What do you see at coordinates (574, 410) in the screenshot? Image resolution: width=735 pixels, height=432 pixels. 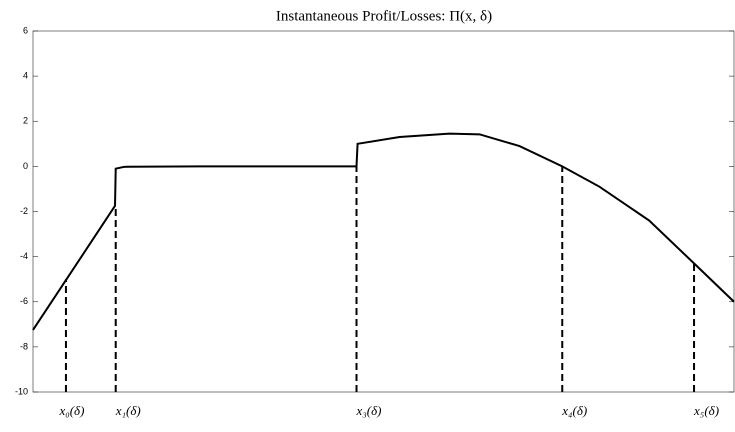 I see `marker-label: x₄(δ)` at bounding box center [574, 410].